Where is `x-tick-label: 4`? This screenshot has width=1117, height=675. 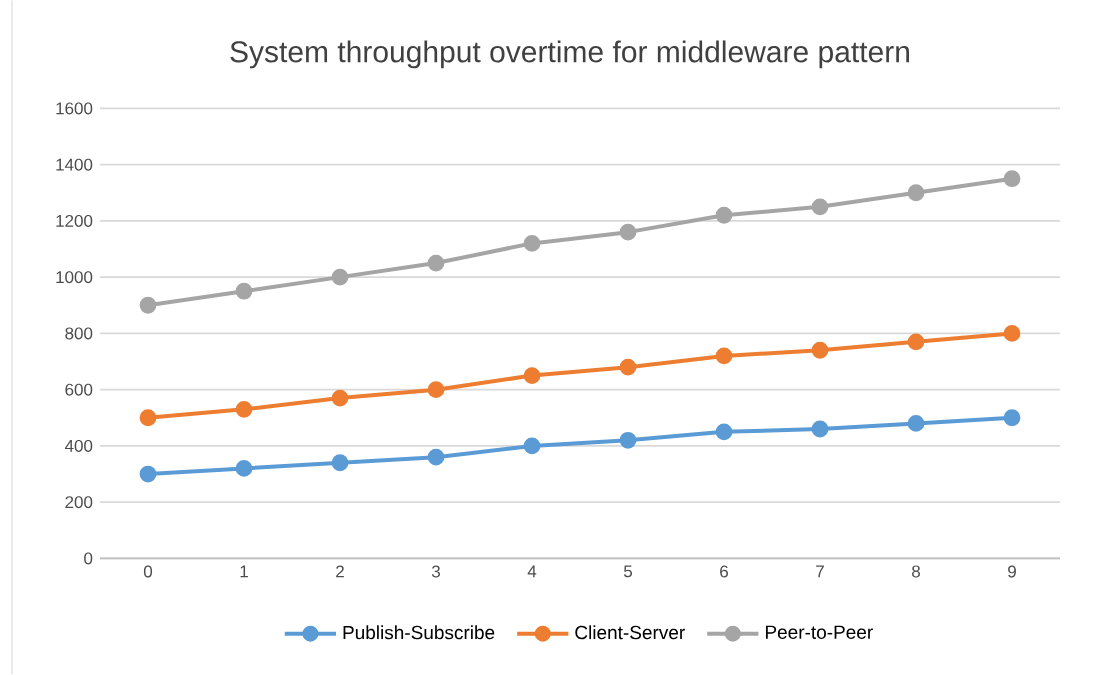 x-tick-label: 4 is located at coordinates (532, 571).